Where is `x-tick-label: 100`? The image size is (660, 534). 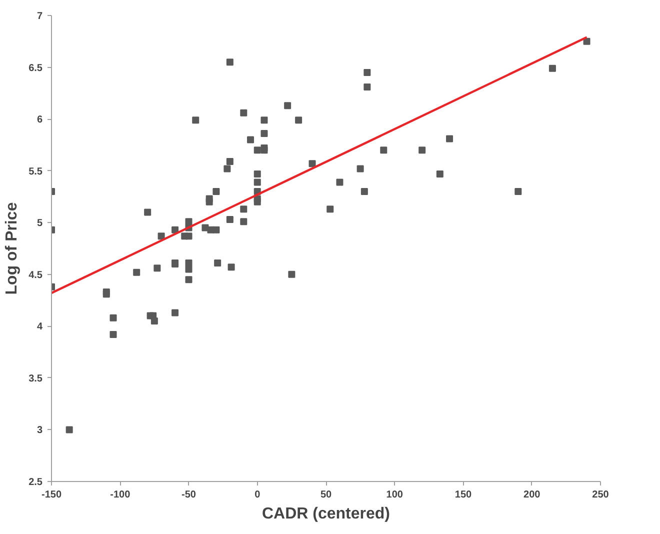
x-tick-label: 100 is located at coordinates (395, 495).